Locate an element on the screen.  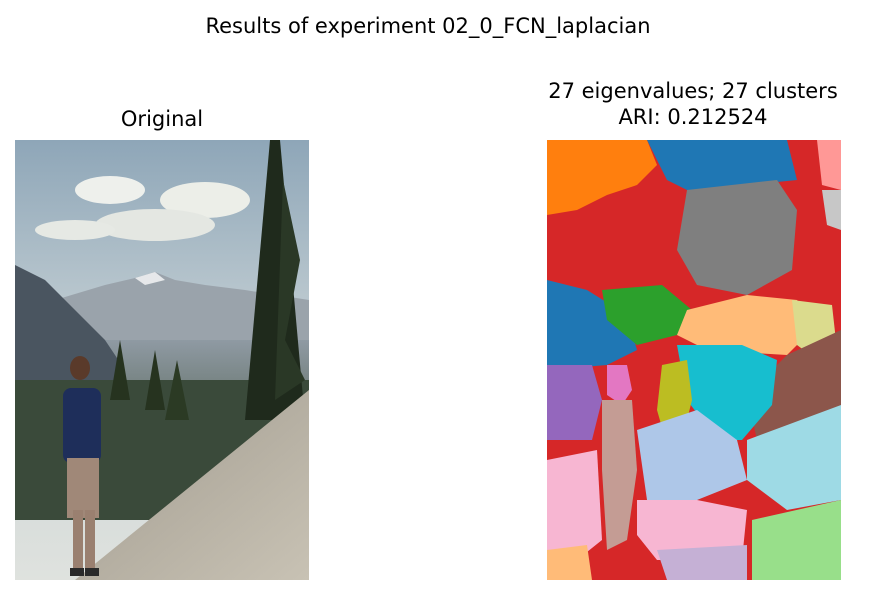
figure-title: Results of experiment 02_0_FCN_laplacian is located at coordinates (428, 26).